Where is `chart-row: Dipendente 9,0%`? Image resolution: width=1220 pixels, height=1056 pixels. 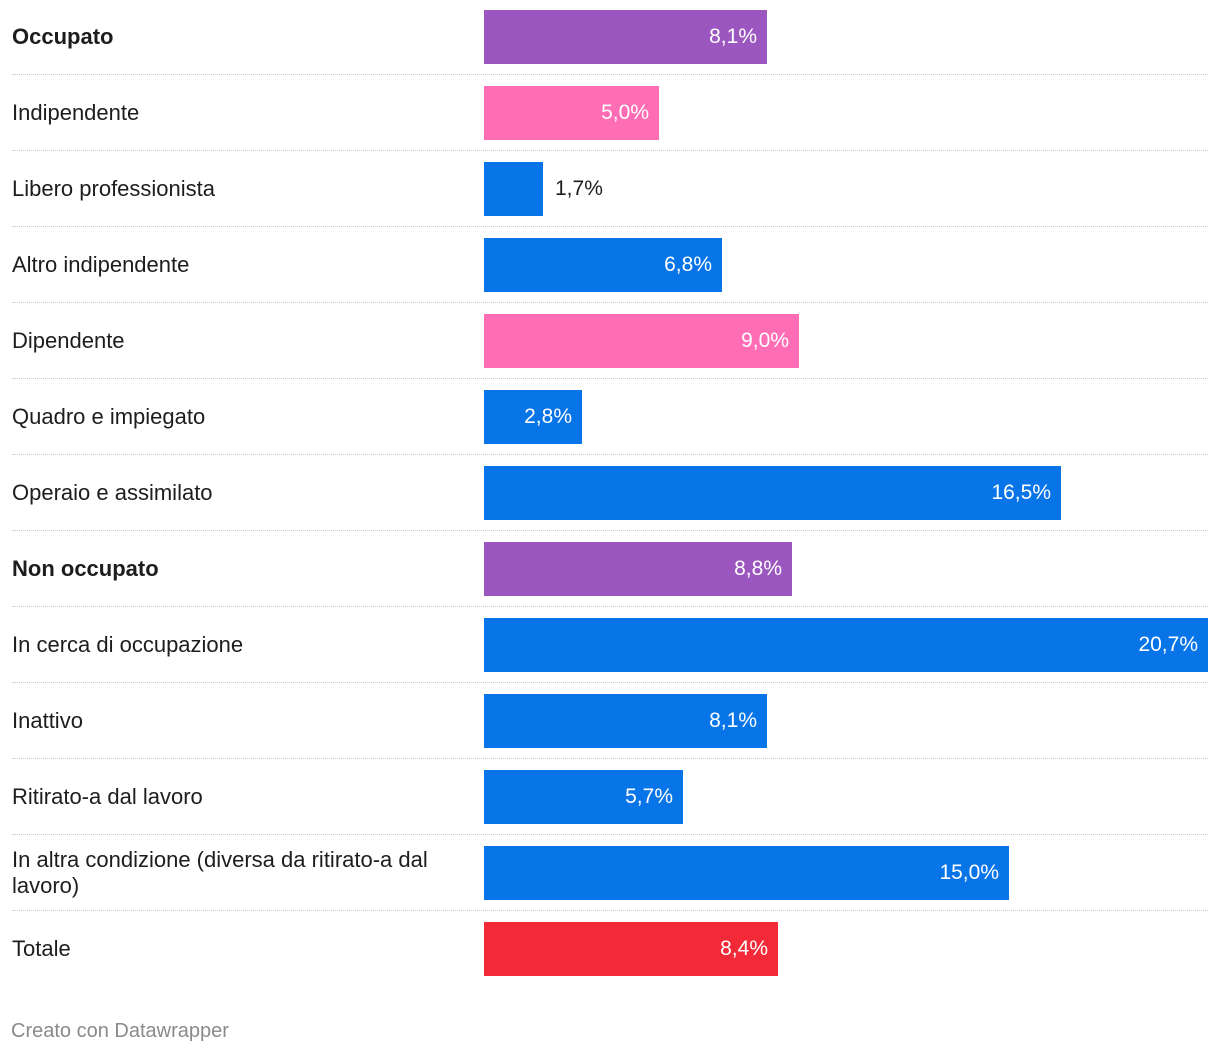
chart-row: Dipendente 9,0% is located at coordinates (610, 346).